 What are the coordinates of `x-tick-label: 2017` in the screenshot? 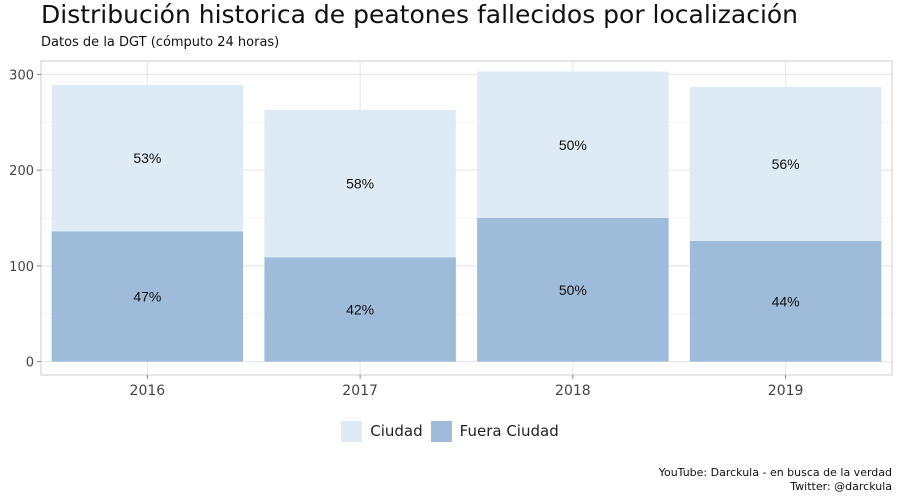 It's located at (360, 391).